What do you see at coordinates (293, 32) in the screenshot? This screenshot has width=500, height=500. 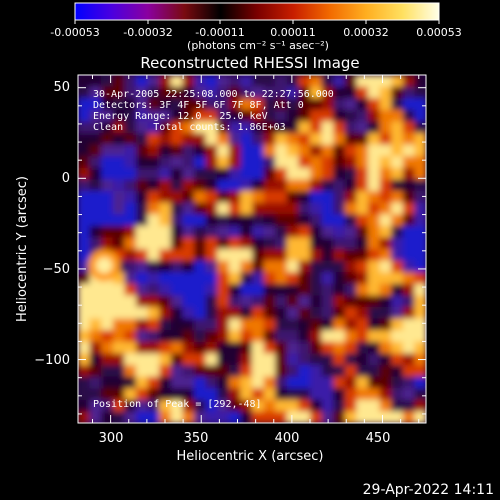 I see `colorbar-tick-3: 0.00011` at bounding box center [293, 32].